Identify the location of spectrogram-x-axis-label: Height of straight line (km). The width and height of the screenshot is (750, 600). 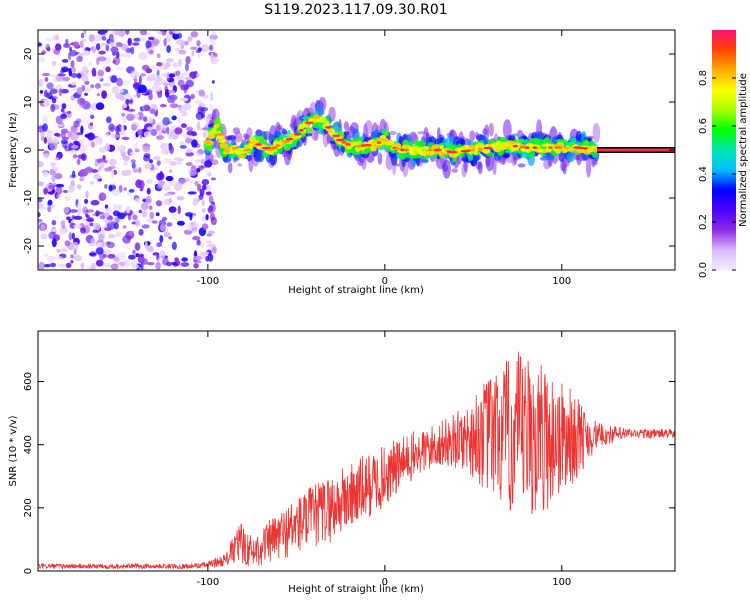
(356, 290).